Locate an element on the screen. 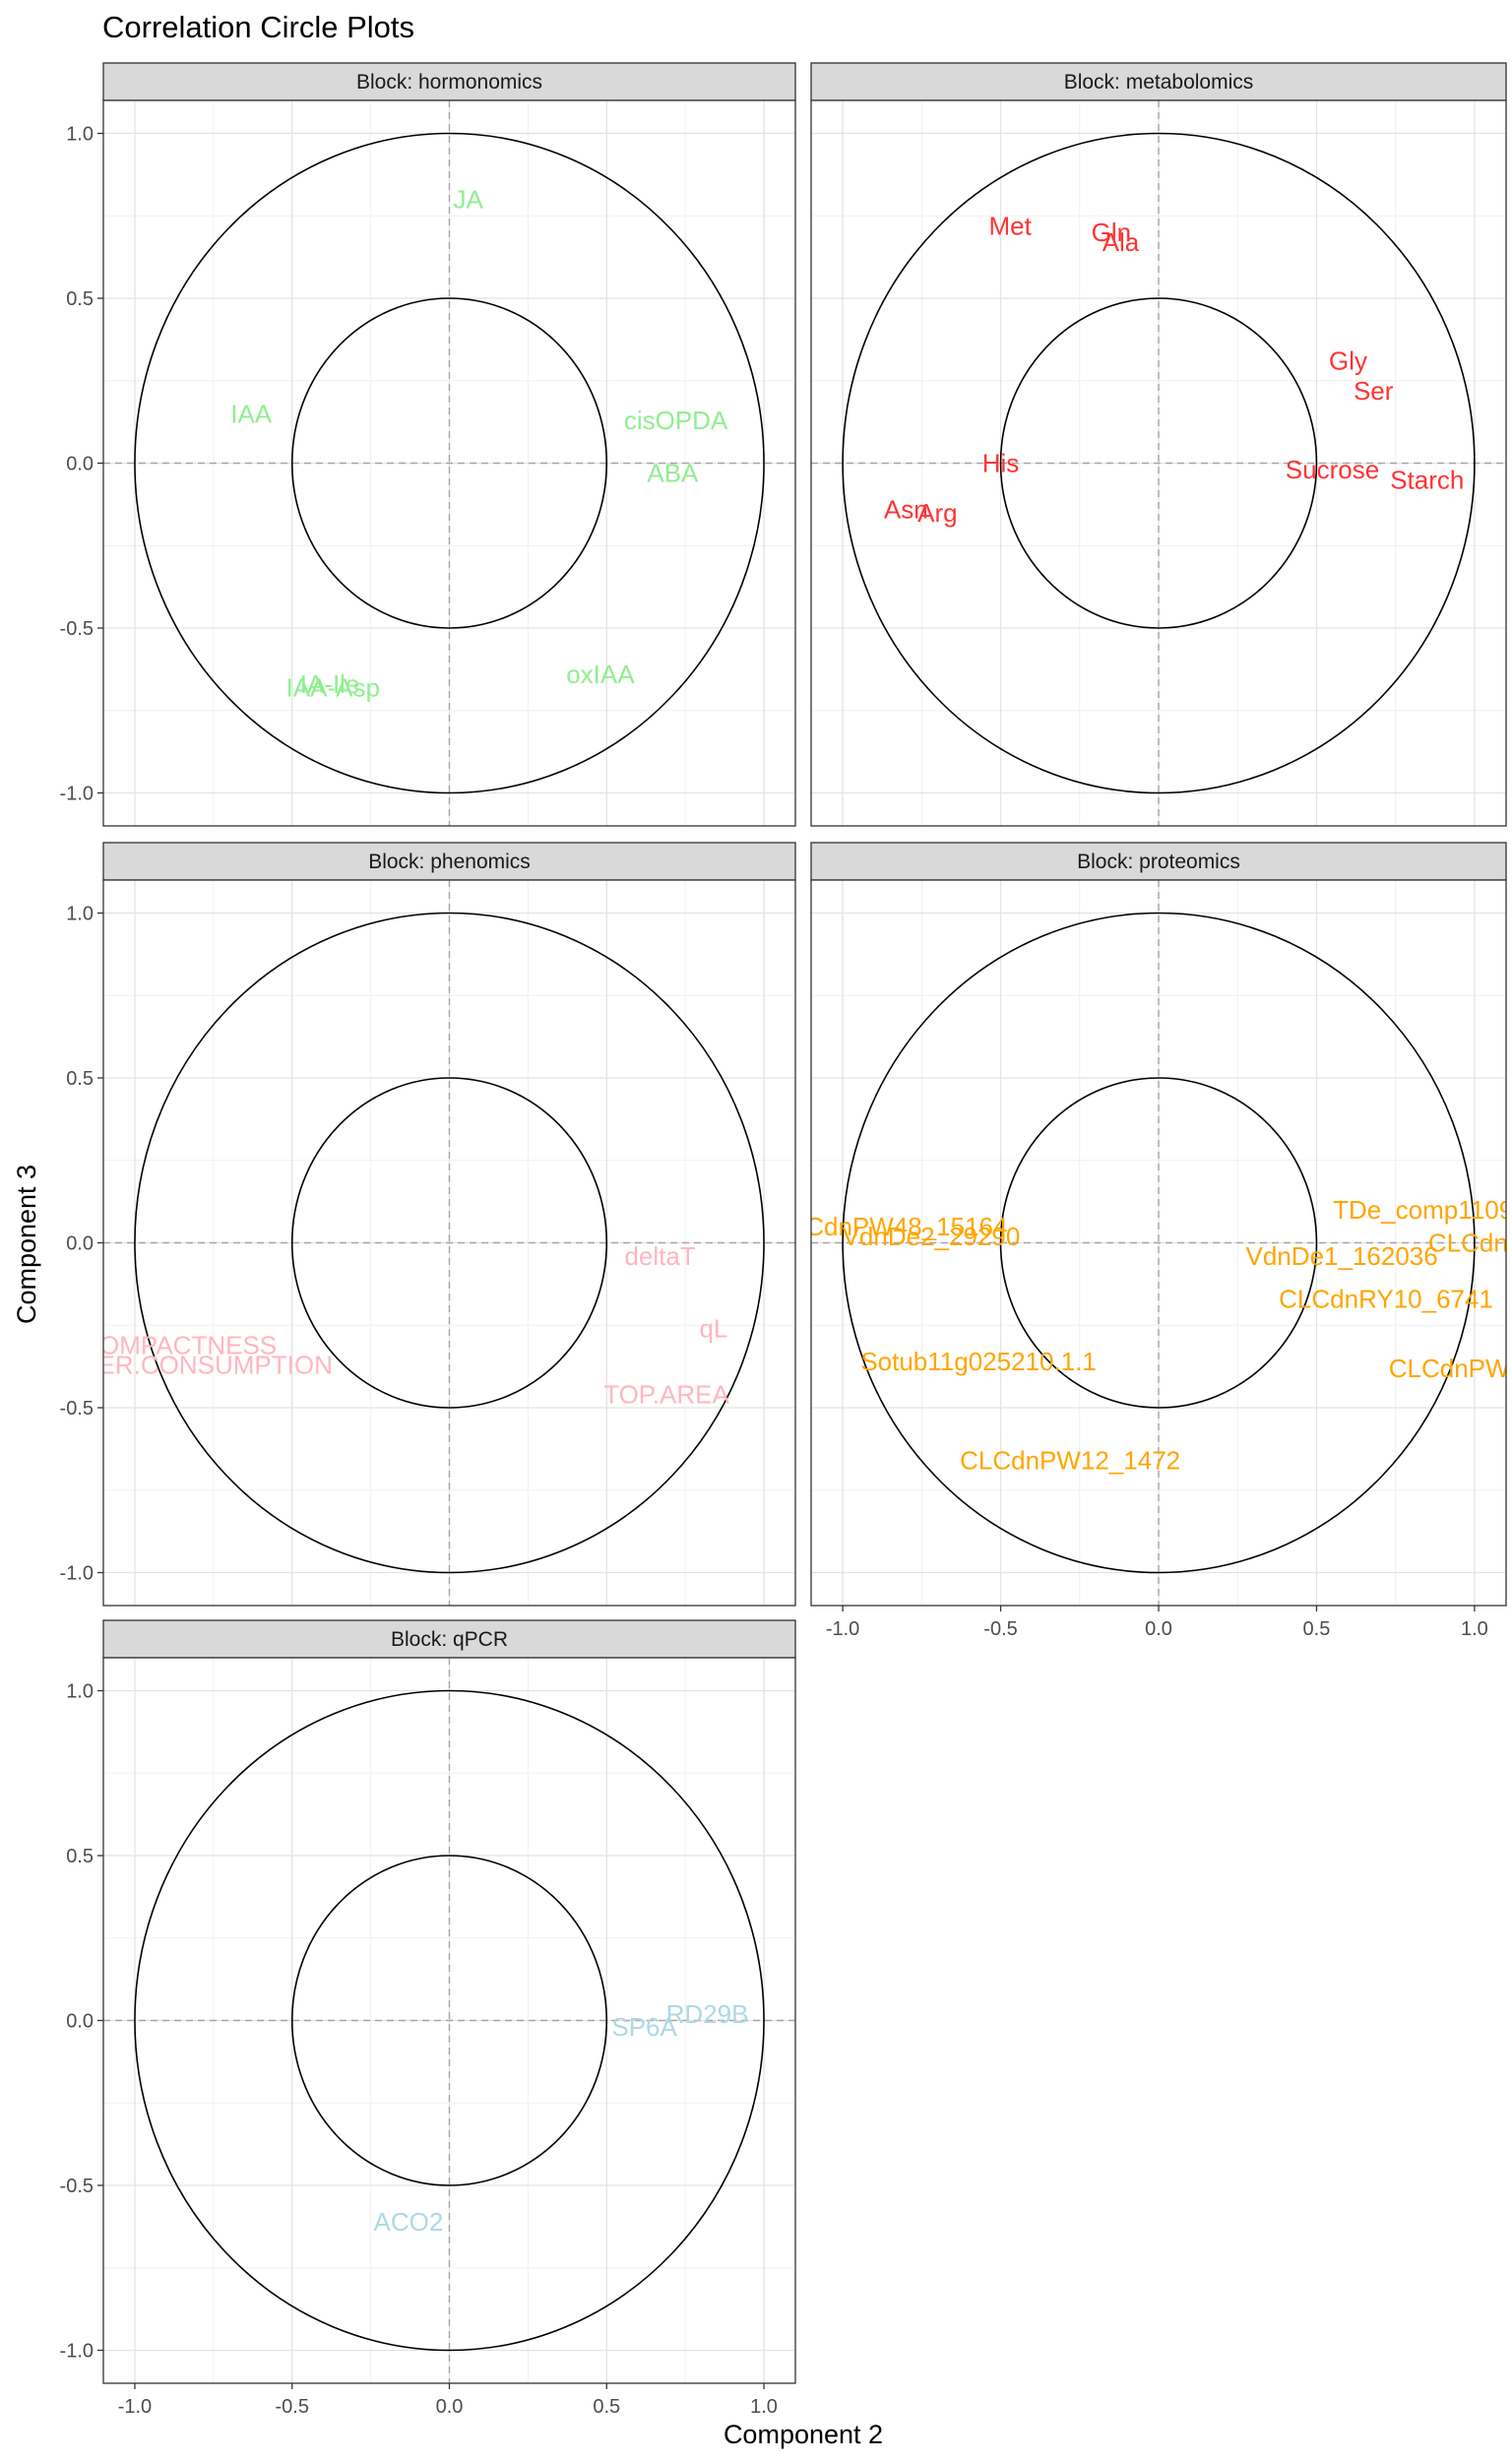 This screenshot has width=1512, height=2462. panel-strip-label: Block: proteomics is located at coordinates (1158, 862).